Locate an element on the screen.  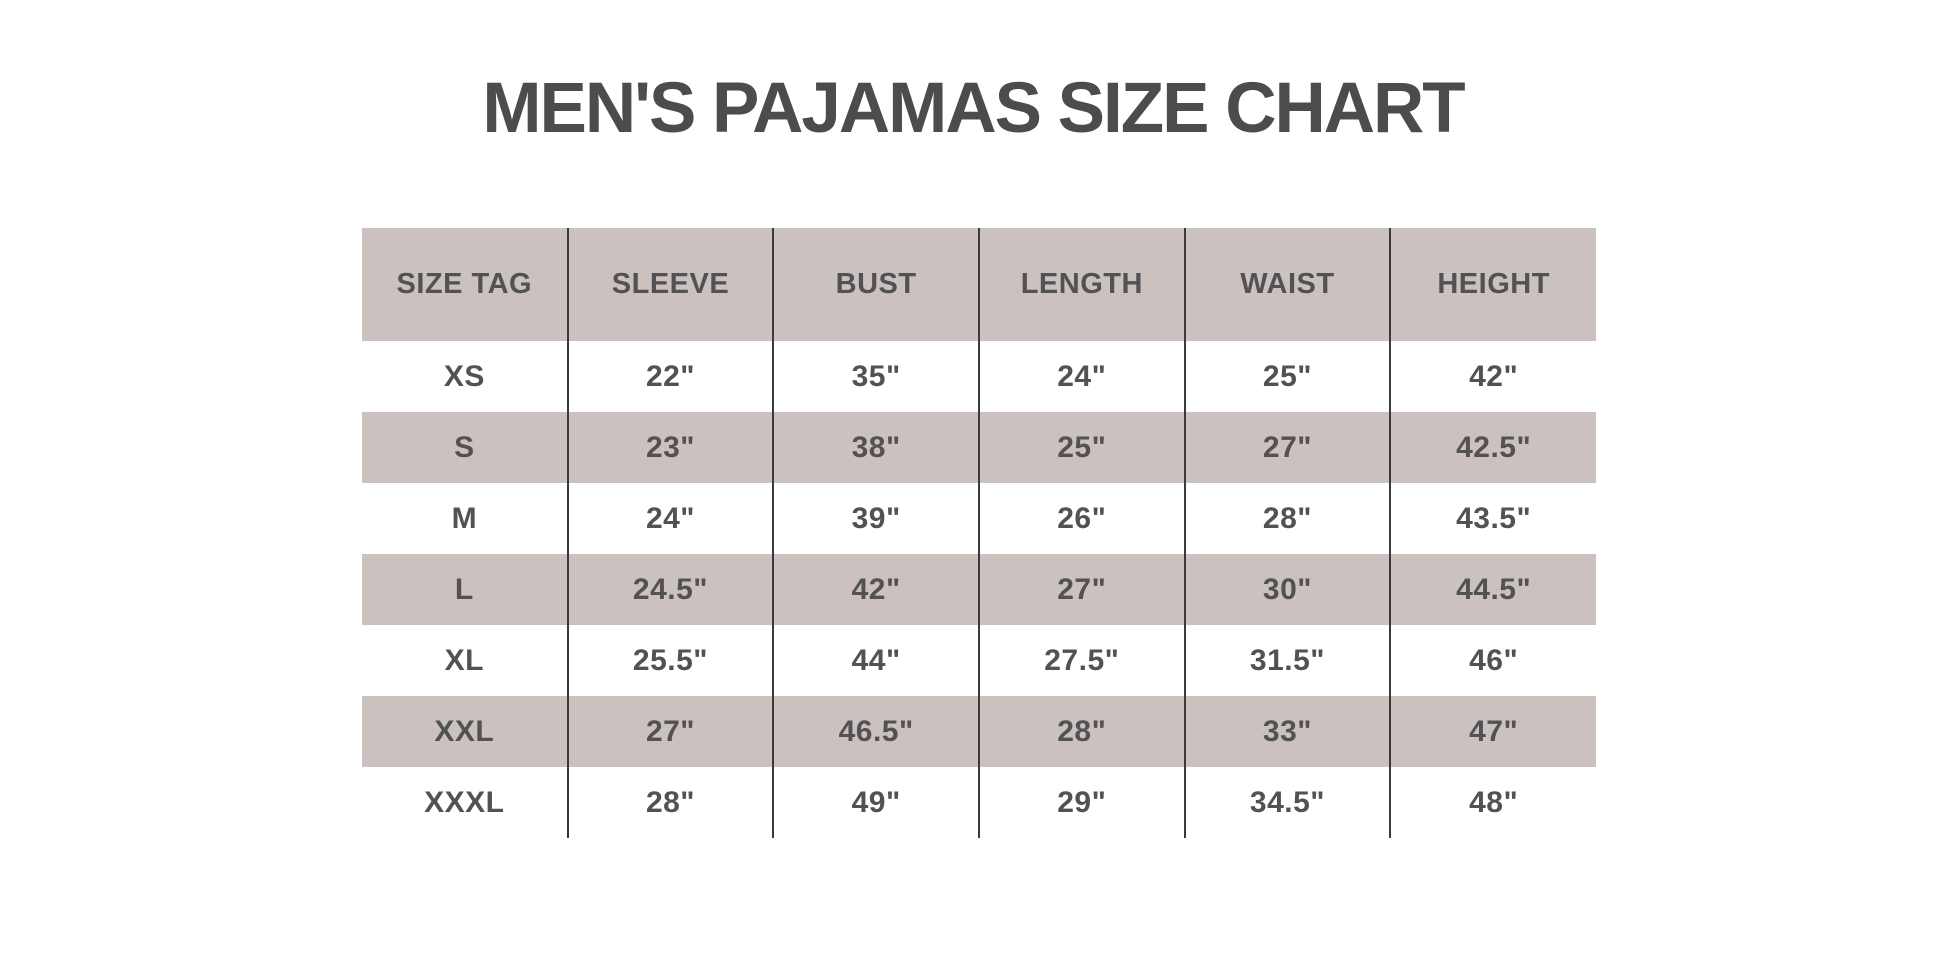
table-row-xl: XL 25.5" 44" 27.5" 31.5" 46" is located at coordinates (979, 660).